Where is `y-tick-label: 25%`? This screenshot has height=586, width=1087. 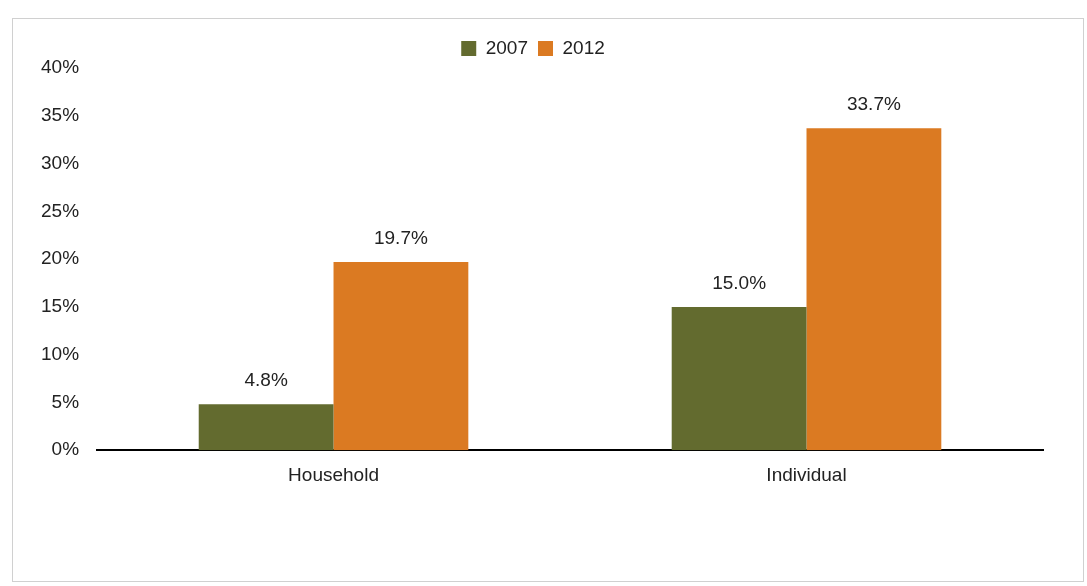
y-tick-label: 25% is located at coordinates (60, 210).